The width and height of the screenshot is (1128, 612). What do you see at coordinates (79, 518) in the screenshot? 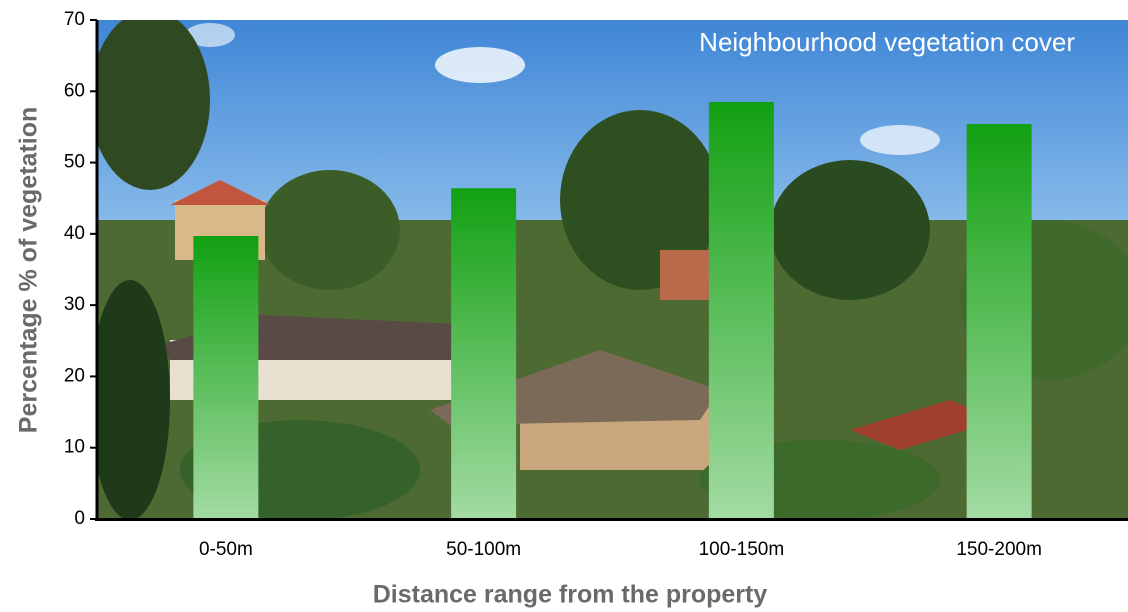
I see `y-tick-label: 0` at bounding box center [79, 518].